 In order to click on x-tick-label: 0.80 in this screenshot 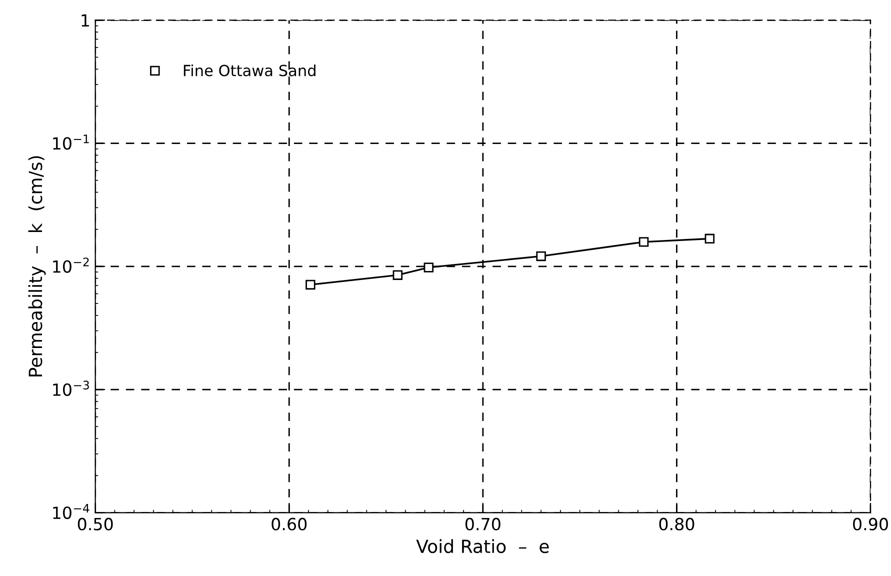, I will do `click(676, 524)`.